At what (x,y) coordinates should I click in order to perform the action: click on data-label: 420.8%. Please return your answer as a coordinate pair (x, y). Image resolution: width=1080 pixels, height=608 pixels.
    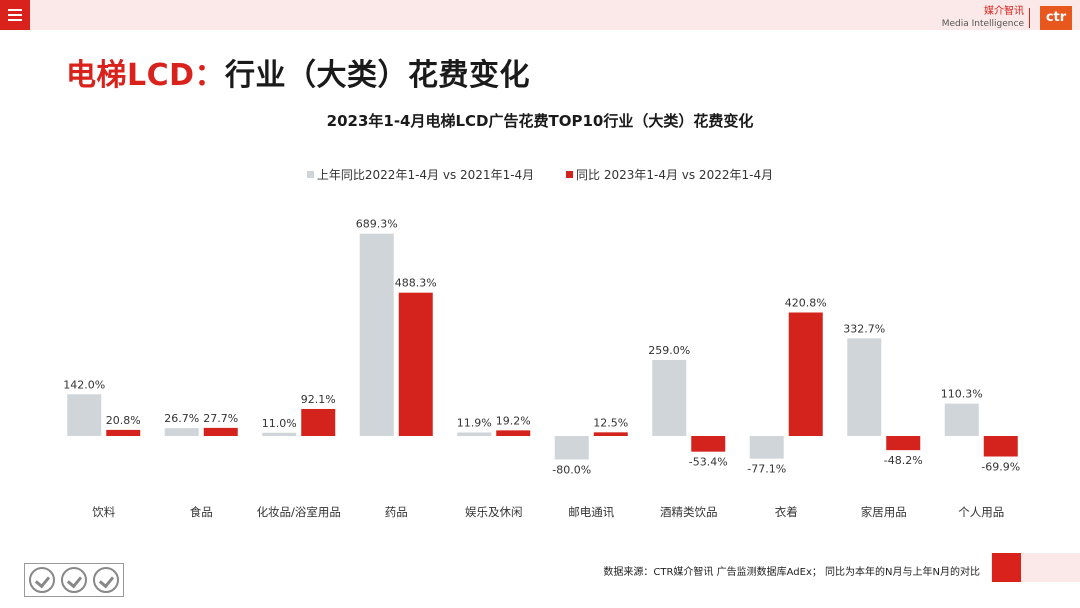
    Looking at the image, I should click on (806, 302).